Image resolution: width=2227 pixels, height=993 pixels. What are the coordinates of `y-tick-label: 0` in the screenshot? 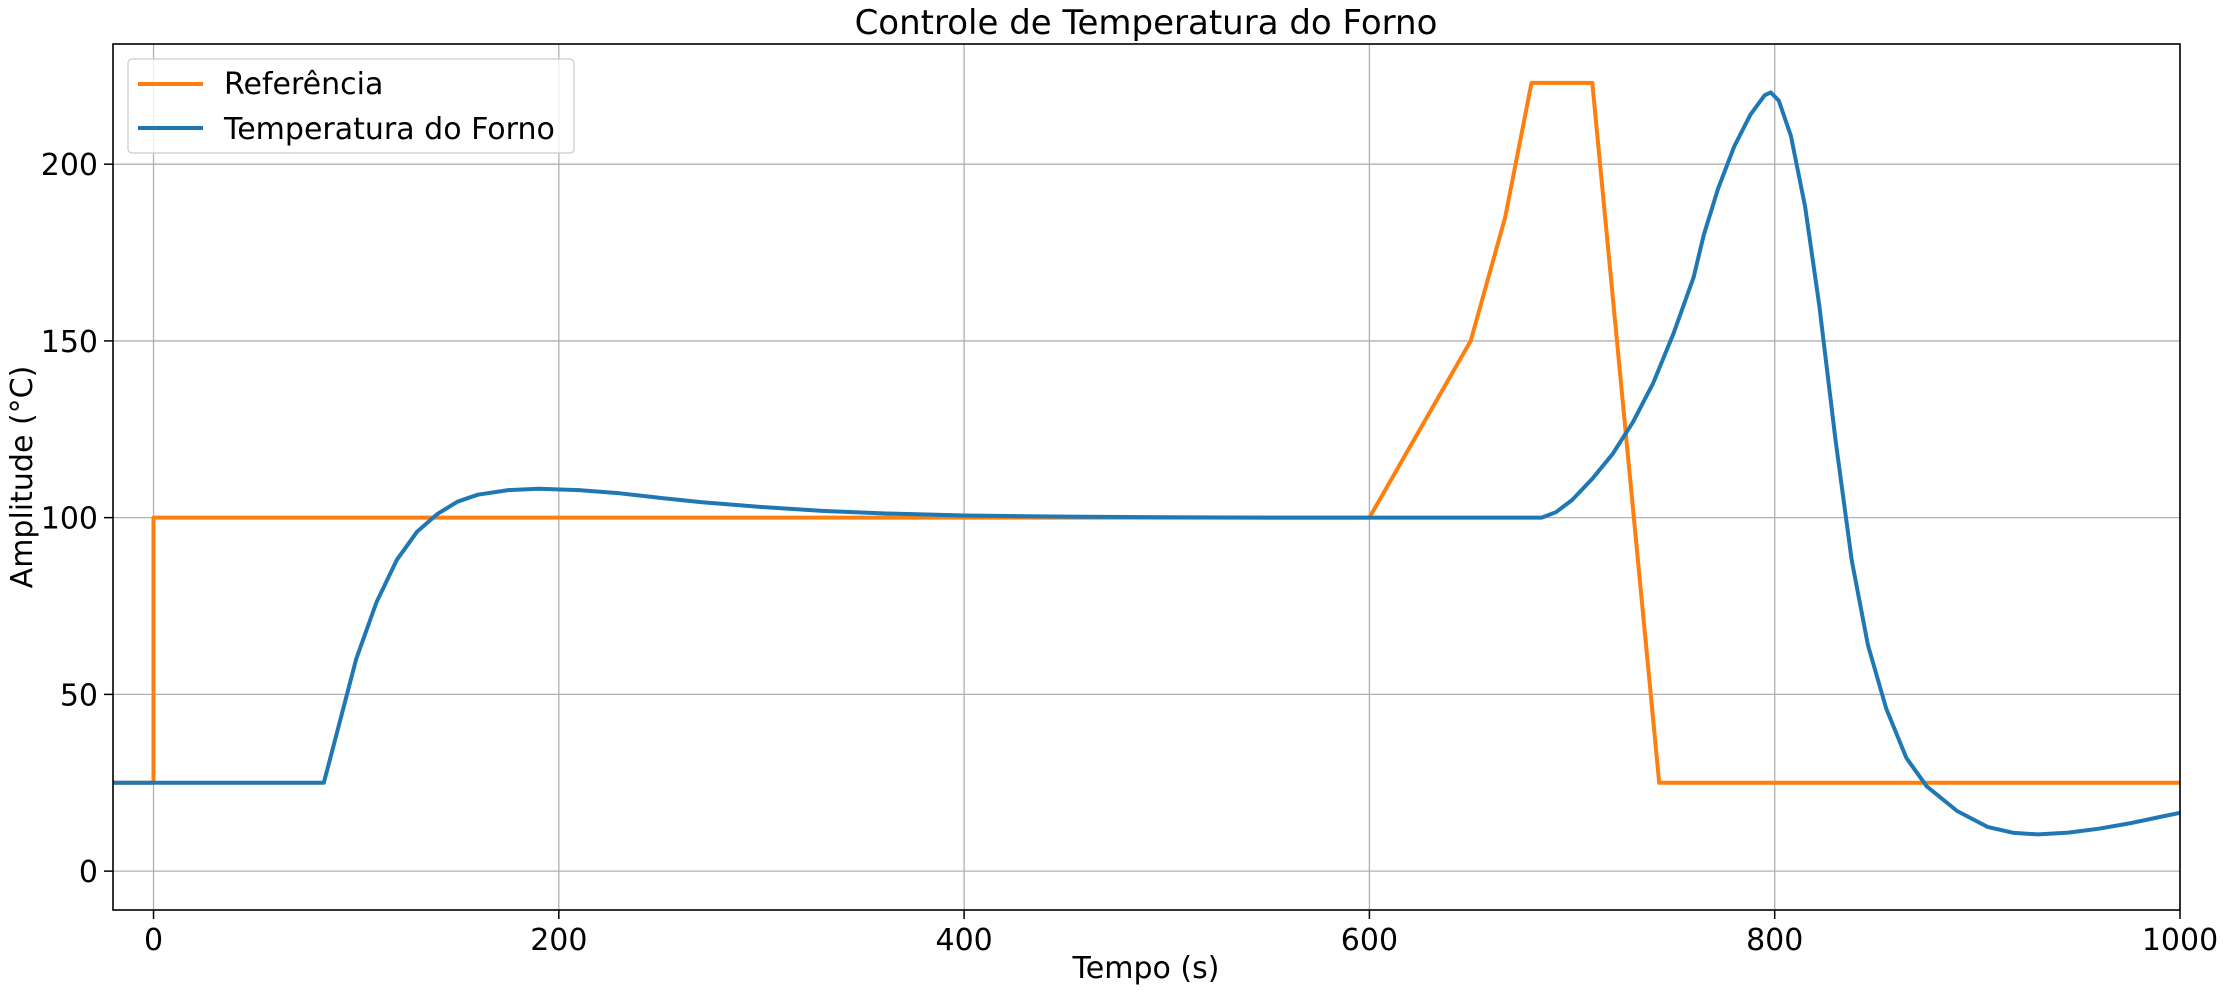 It's located at (88, 872).